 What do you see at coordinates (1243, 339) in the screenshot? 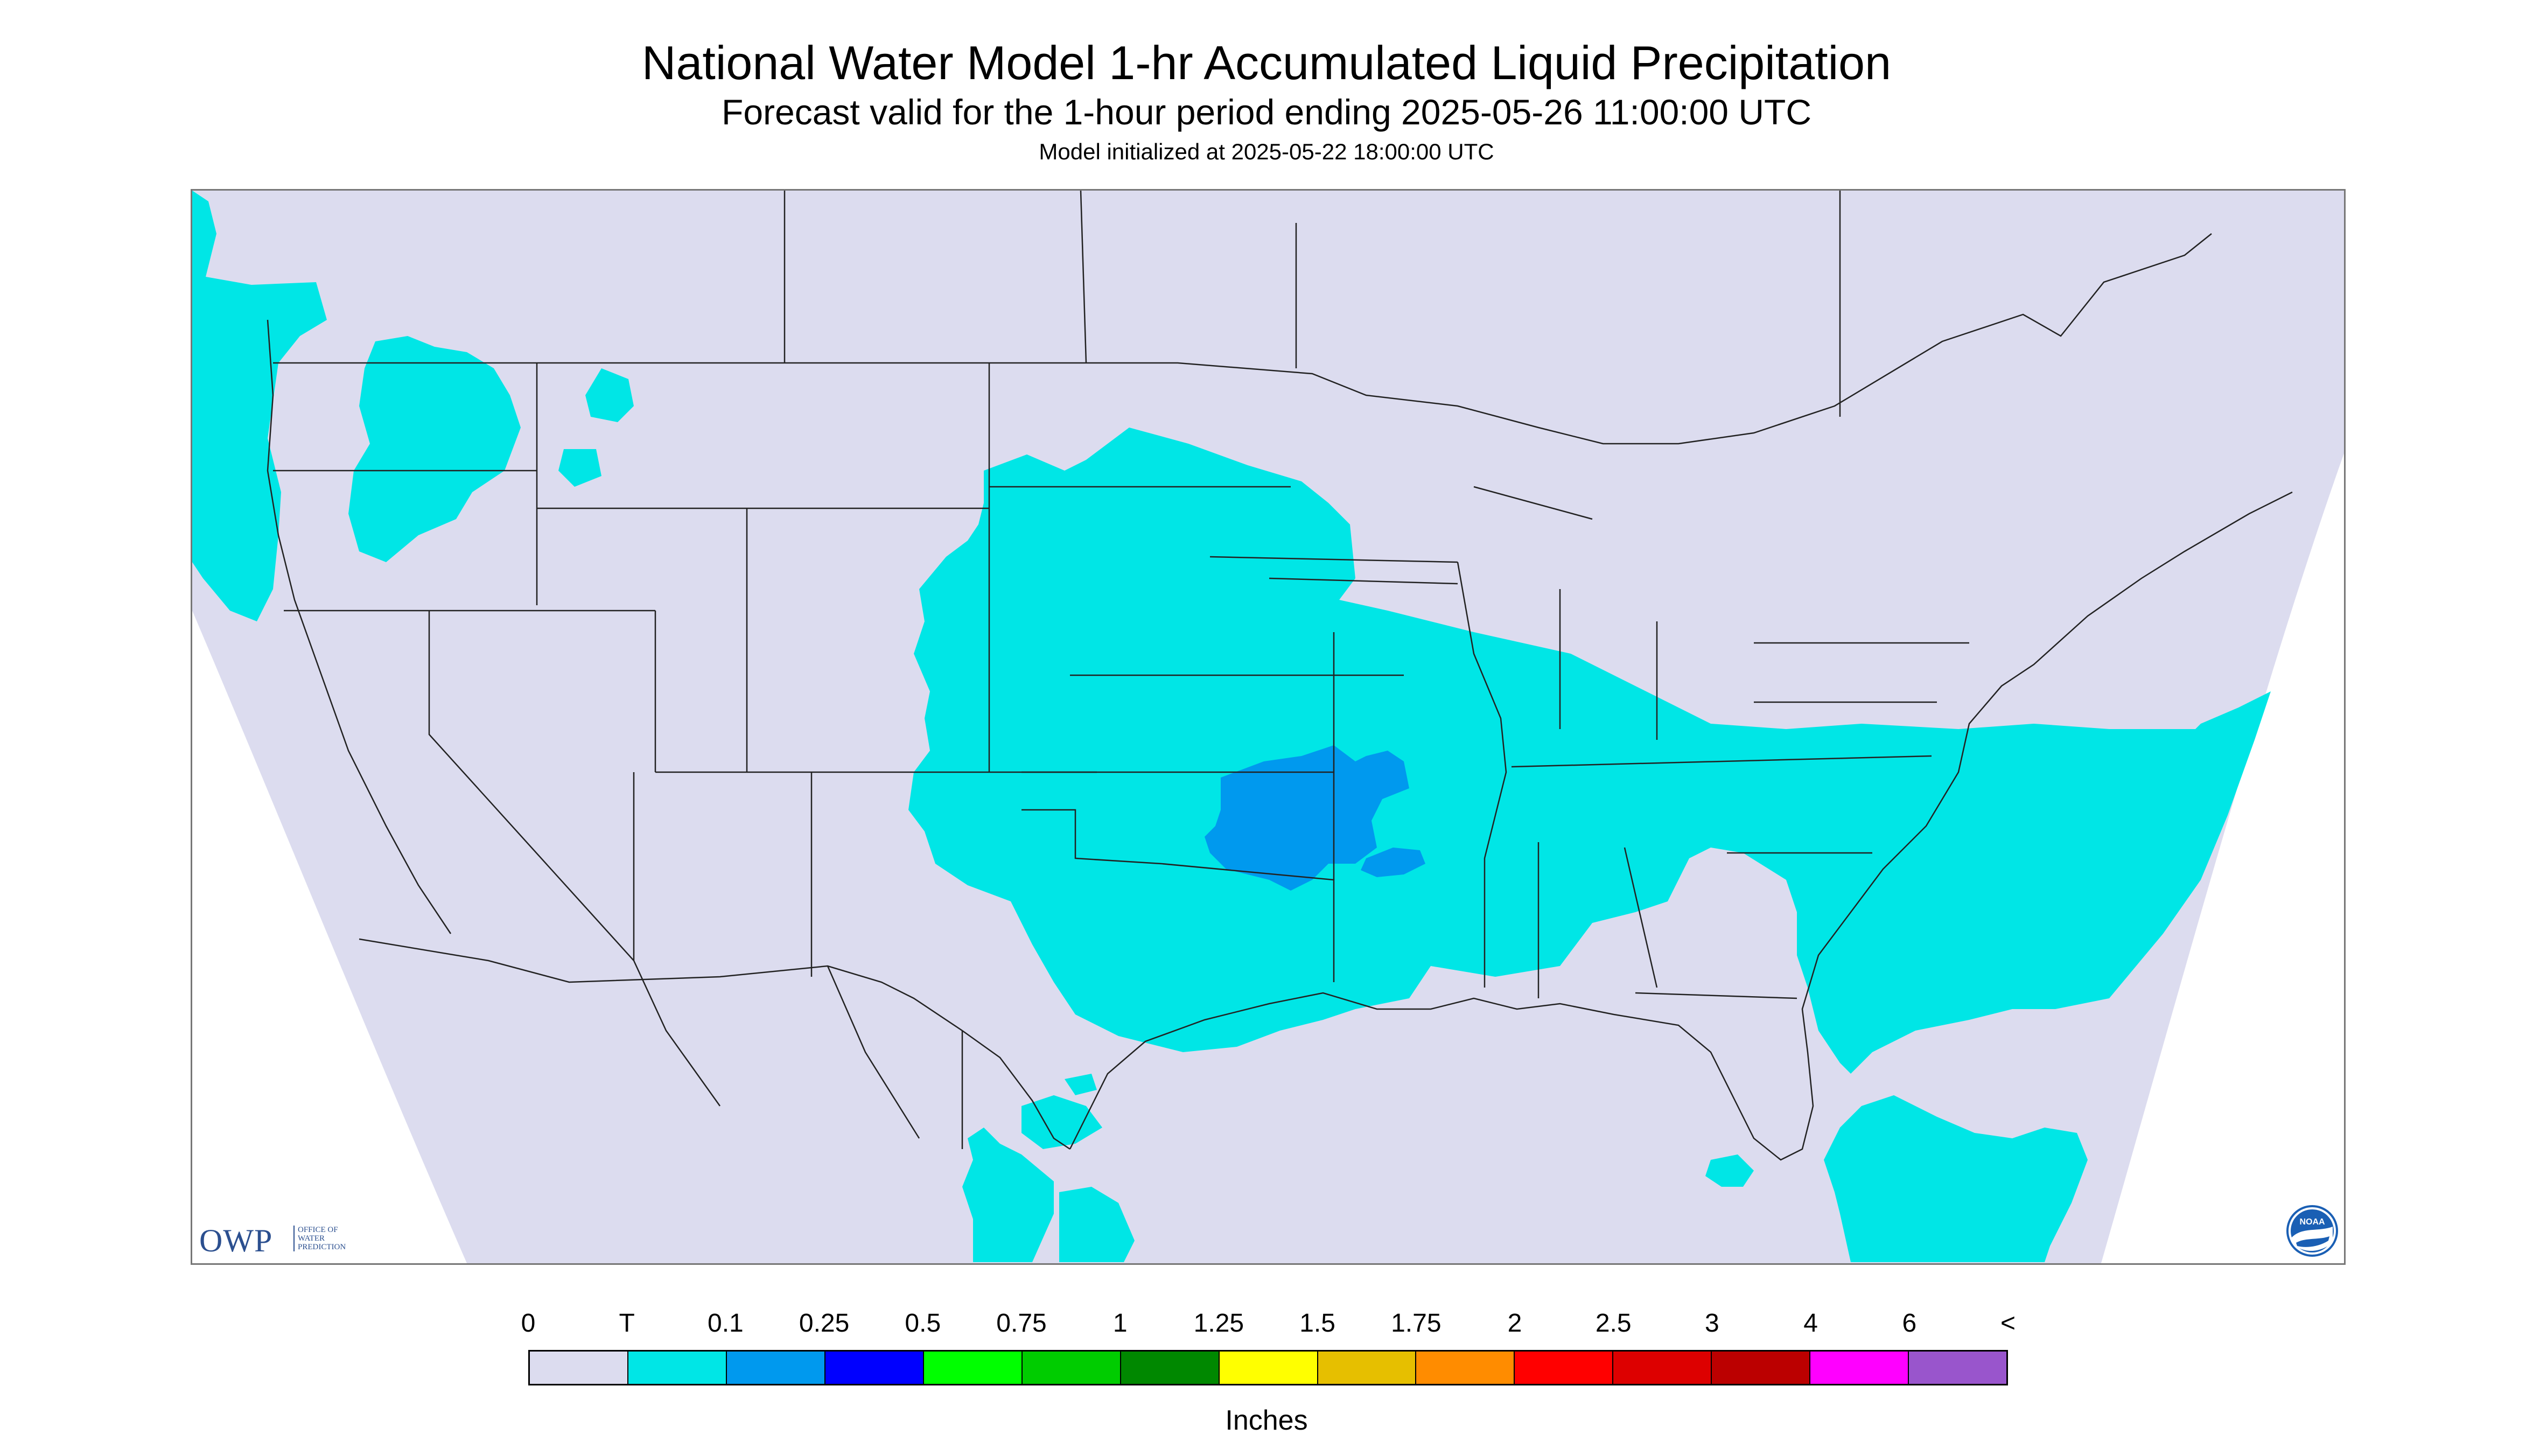
I see `us-canada-border` at bounding box center [1243, 339].